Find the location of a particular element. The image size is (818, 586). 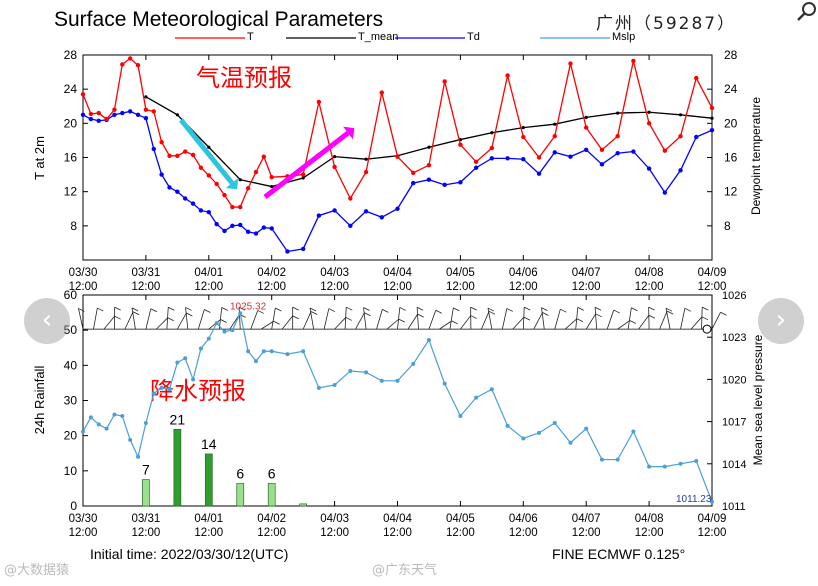

pressure-tick-label: 1017 is located at coordinates (734, 423).